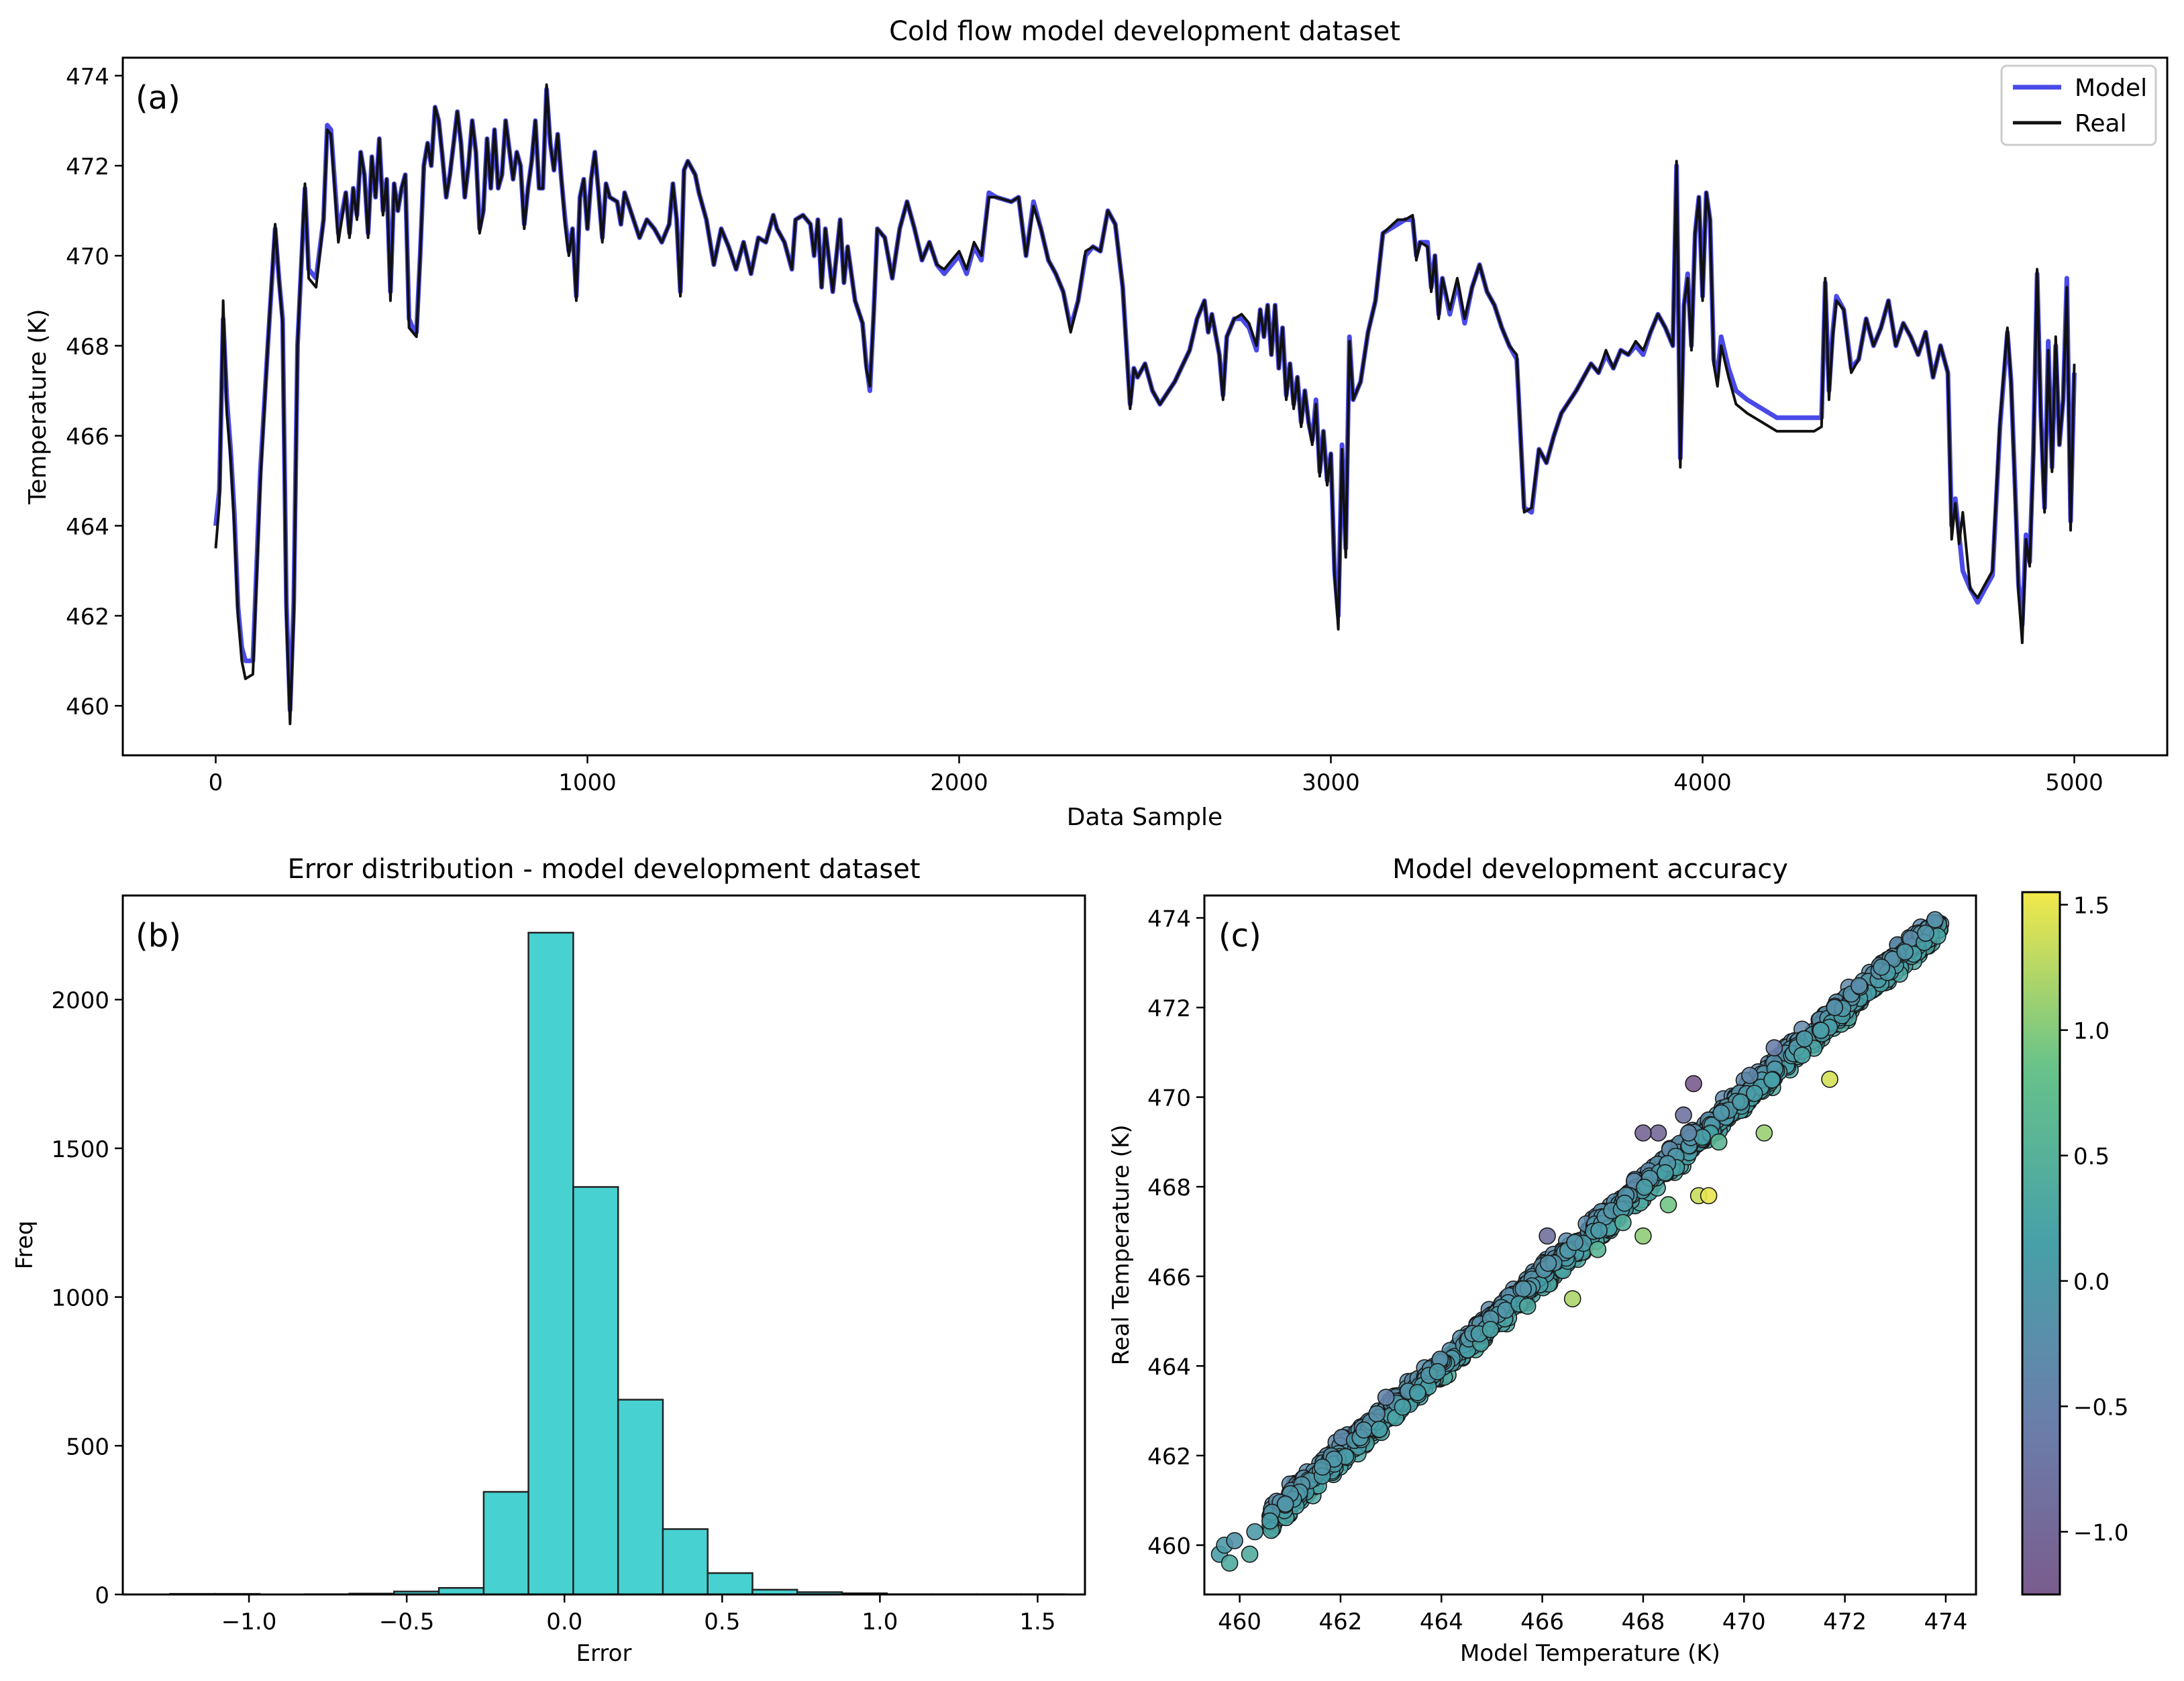 The height and width of the screenshot is (1681, 2184). I want to click on panel-c-y-tick-label: 474, so click(1169, 919).